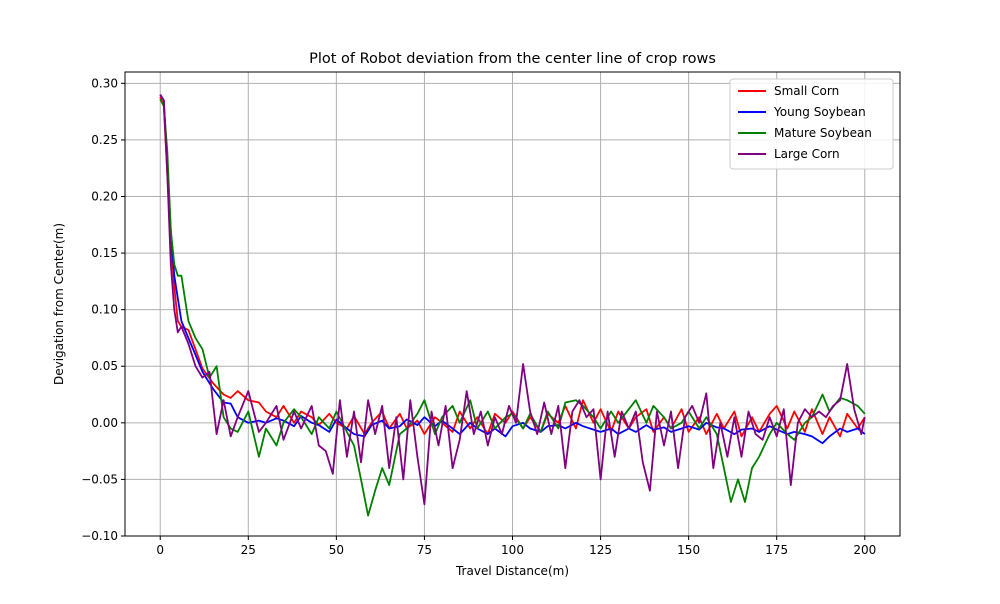 Image resolution: width=1000 pixels, height=604 pixels. Describe the element at coordinates (59, 304) in the screenshot. I see `y-axis-label: Devigation from Center(m)` at that location.